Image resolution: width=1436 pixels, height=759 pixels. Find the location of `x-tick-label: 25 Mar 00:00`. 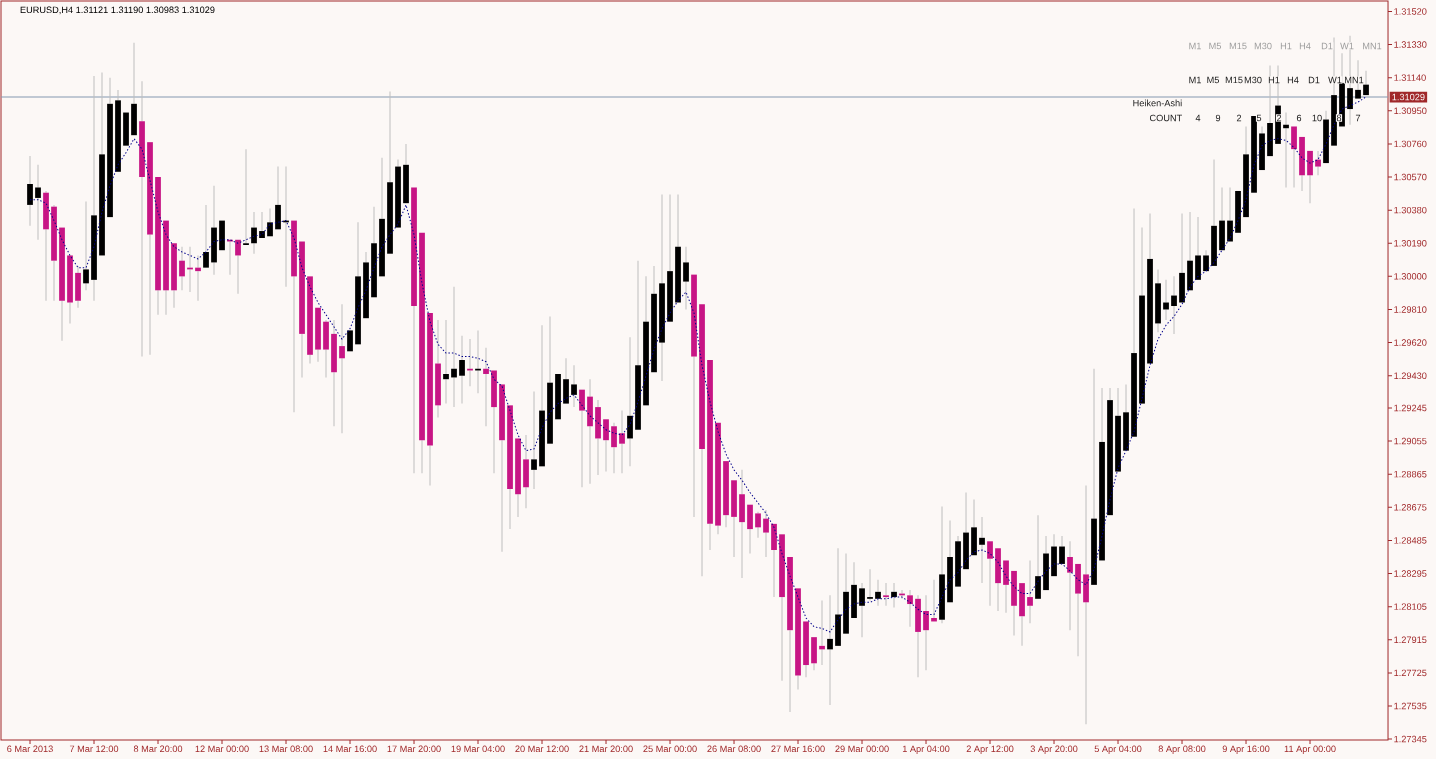

x-tick-label: 25 Mar 00:00 is located at coordinates (670, 749).